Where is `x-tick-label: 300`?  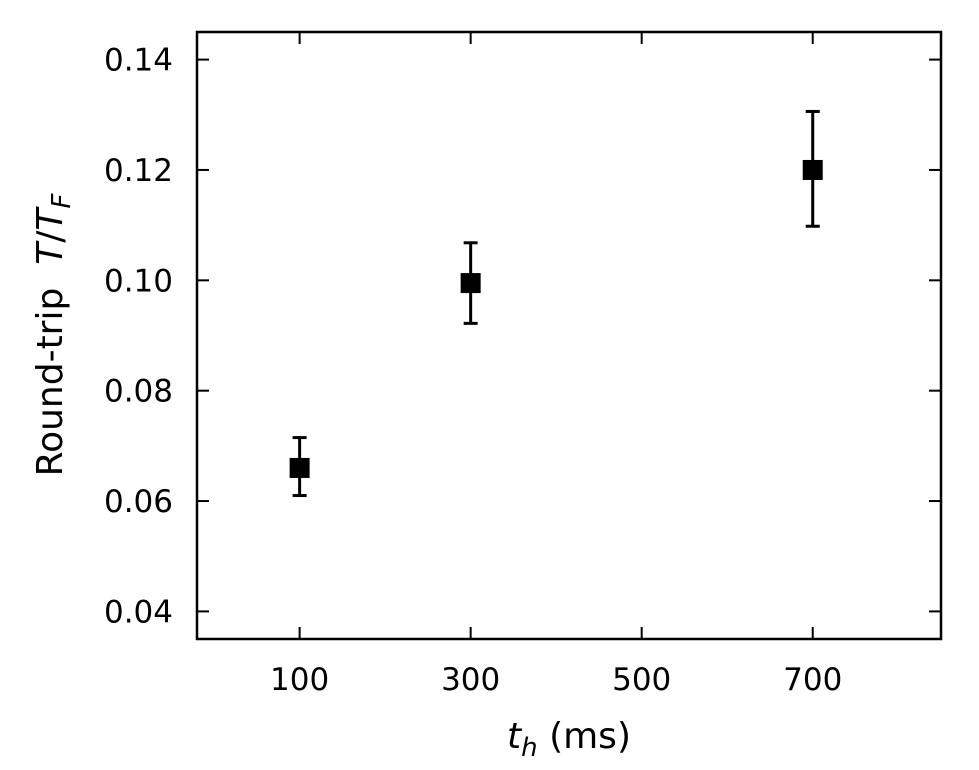
x-tick-label: 300 is located at coordinates (470, 680).